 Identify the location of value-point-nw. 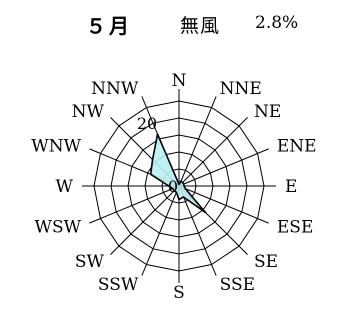
(152, 159).